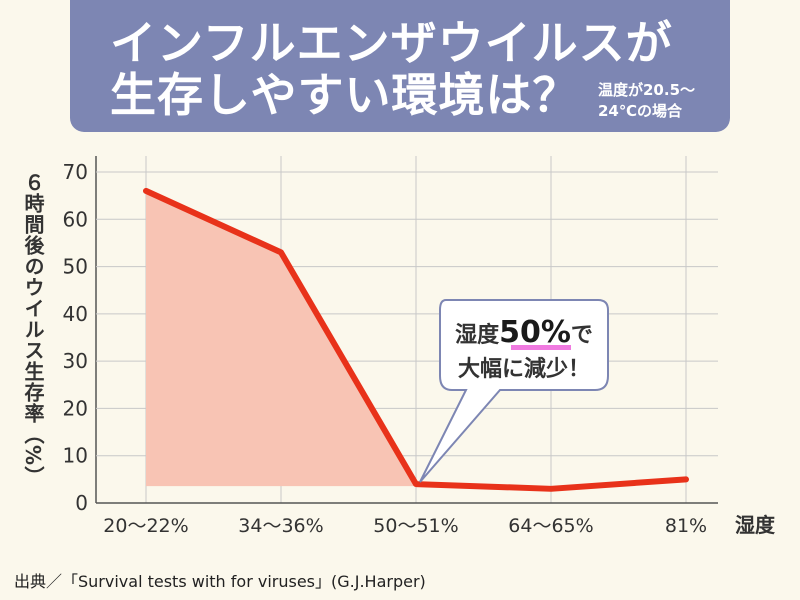  What do you see at coordinates (535, 332) in the screenshot?
I see `callout-highlight: 50%` at bounding box center [535, 332].